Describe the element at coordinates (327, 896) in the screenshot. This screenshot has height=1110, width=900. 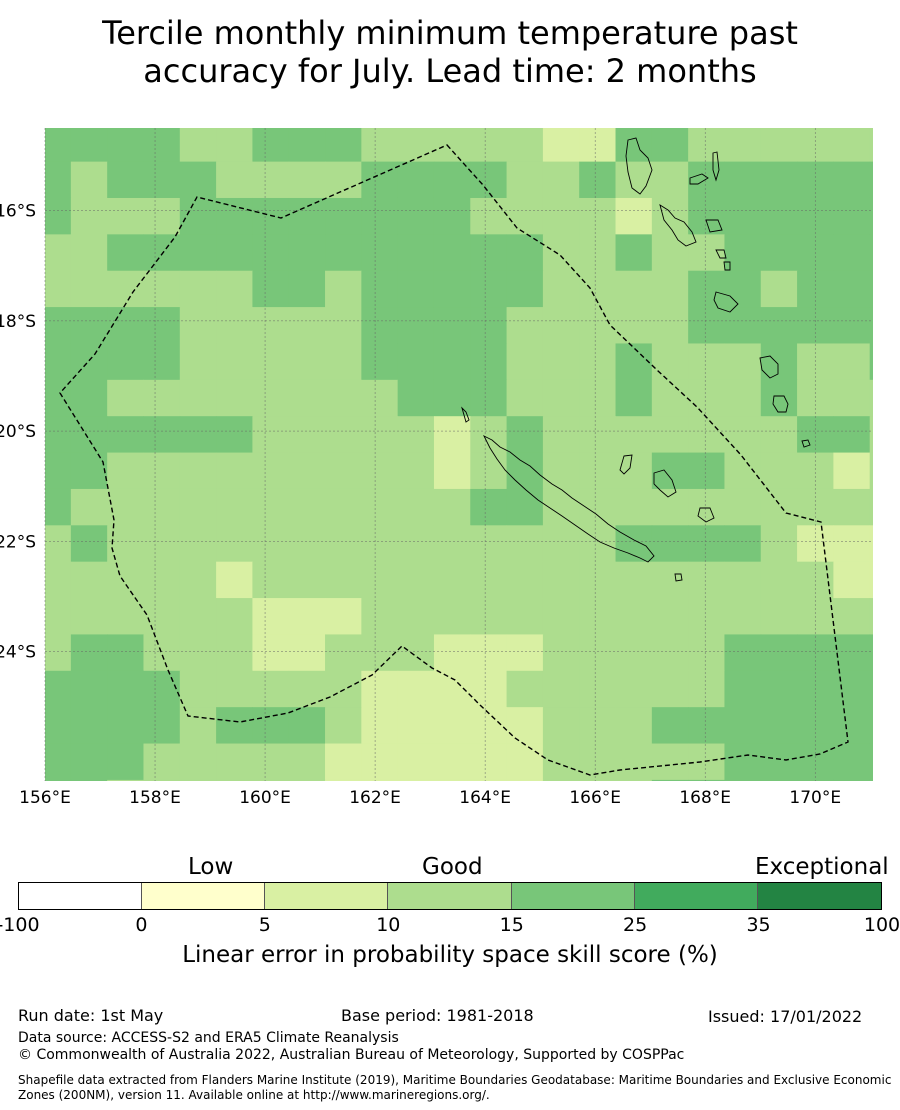
I see `colorbar-segment` at that location.